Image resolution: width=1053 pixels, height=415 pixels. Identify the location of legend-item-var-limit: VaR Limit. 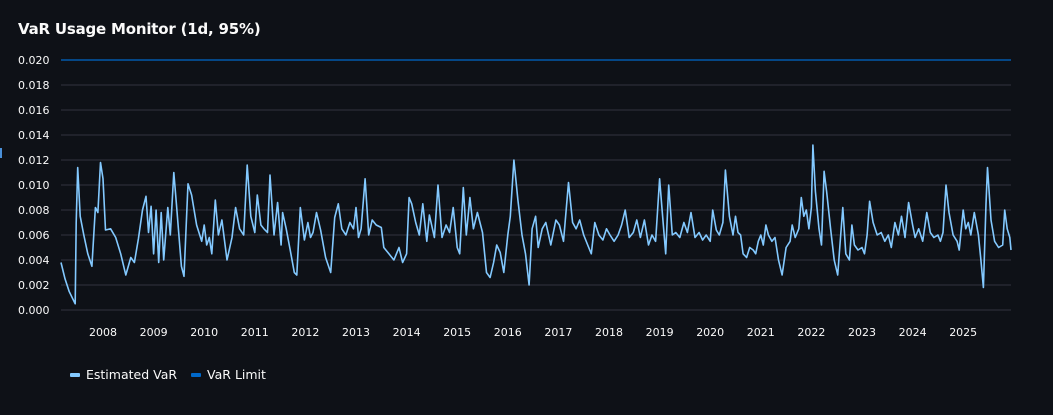
(228, 374).